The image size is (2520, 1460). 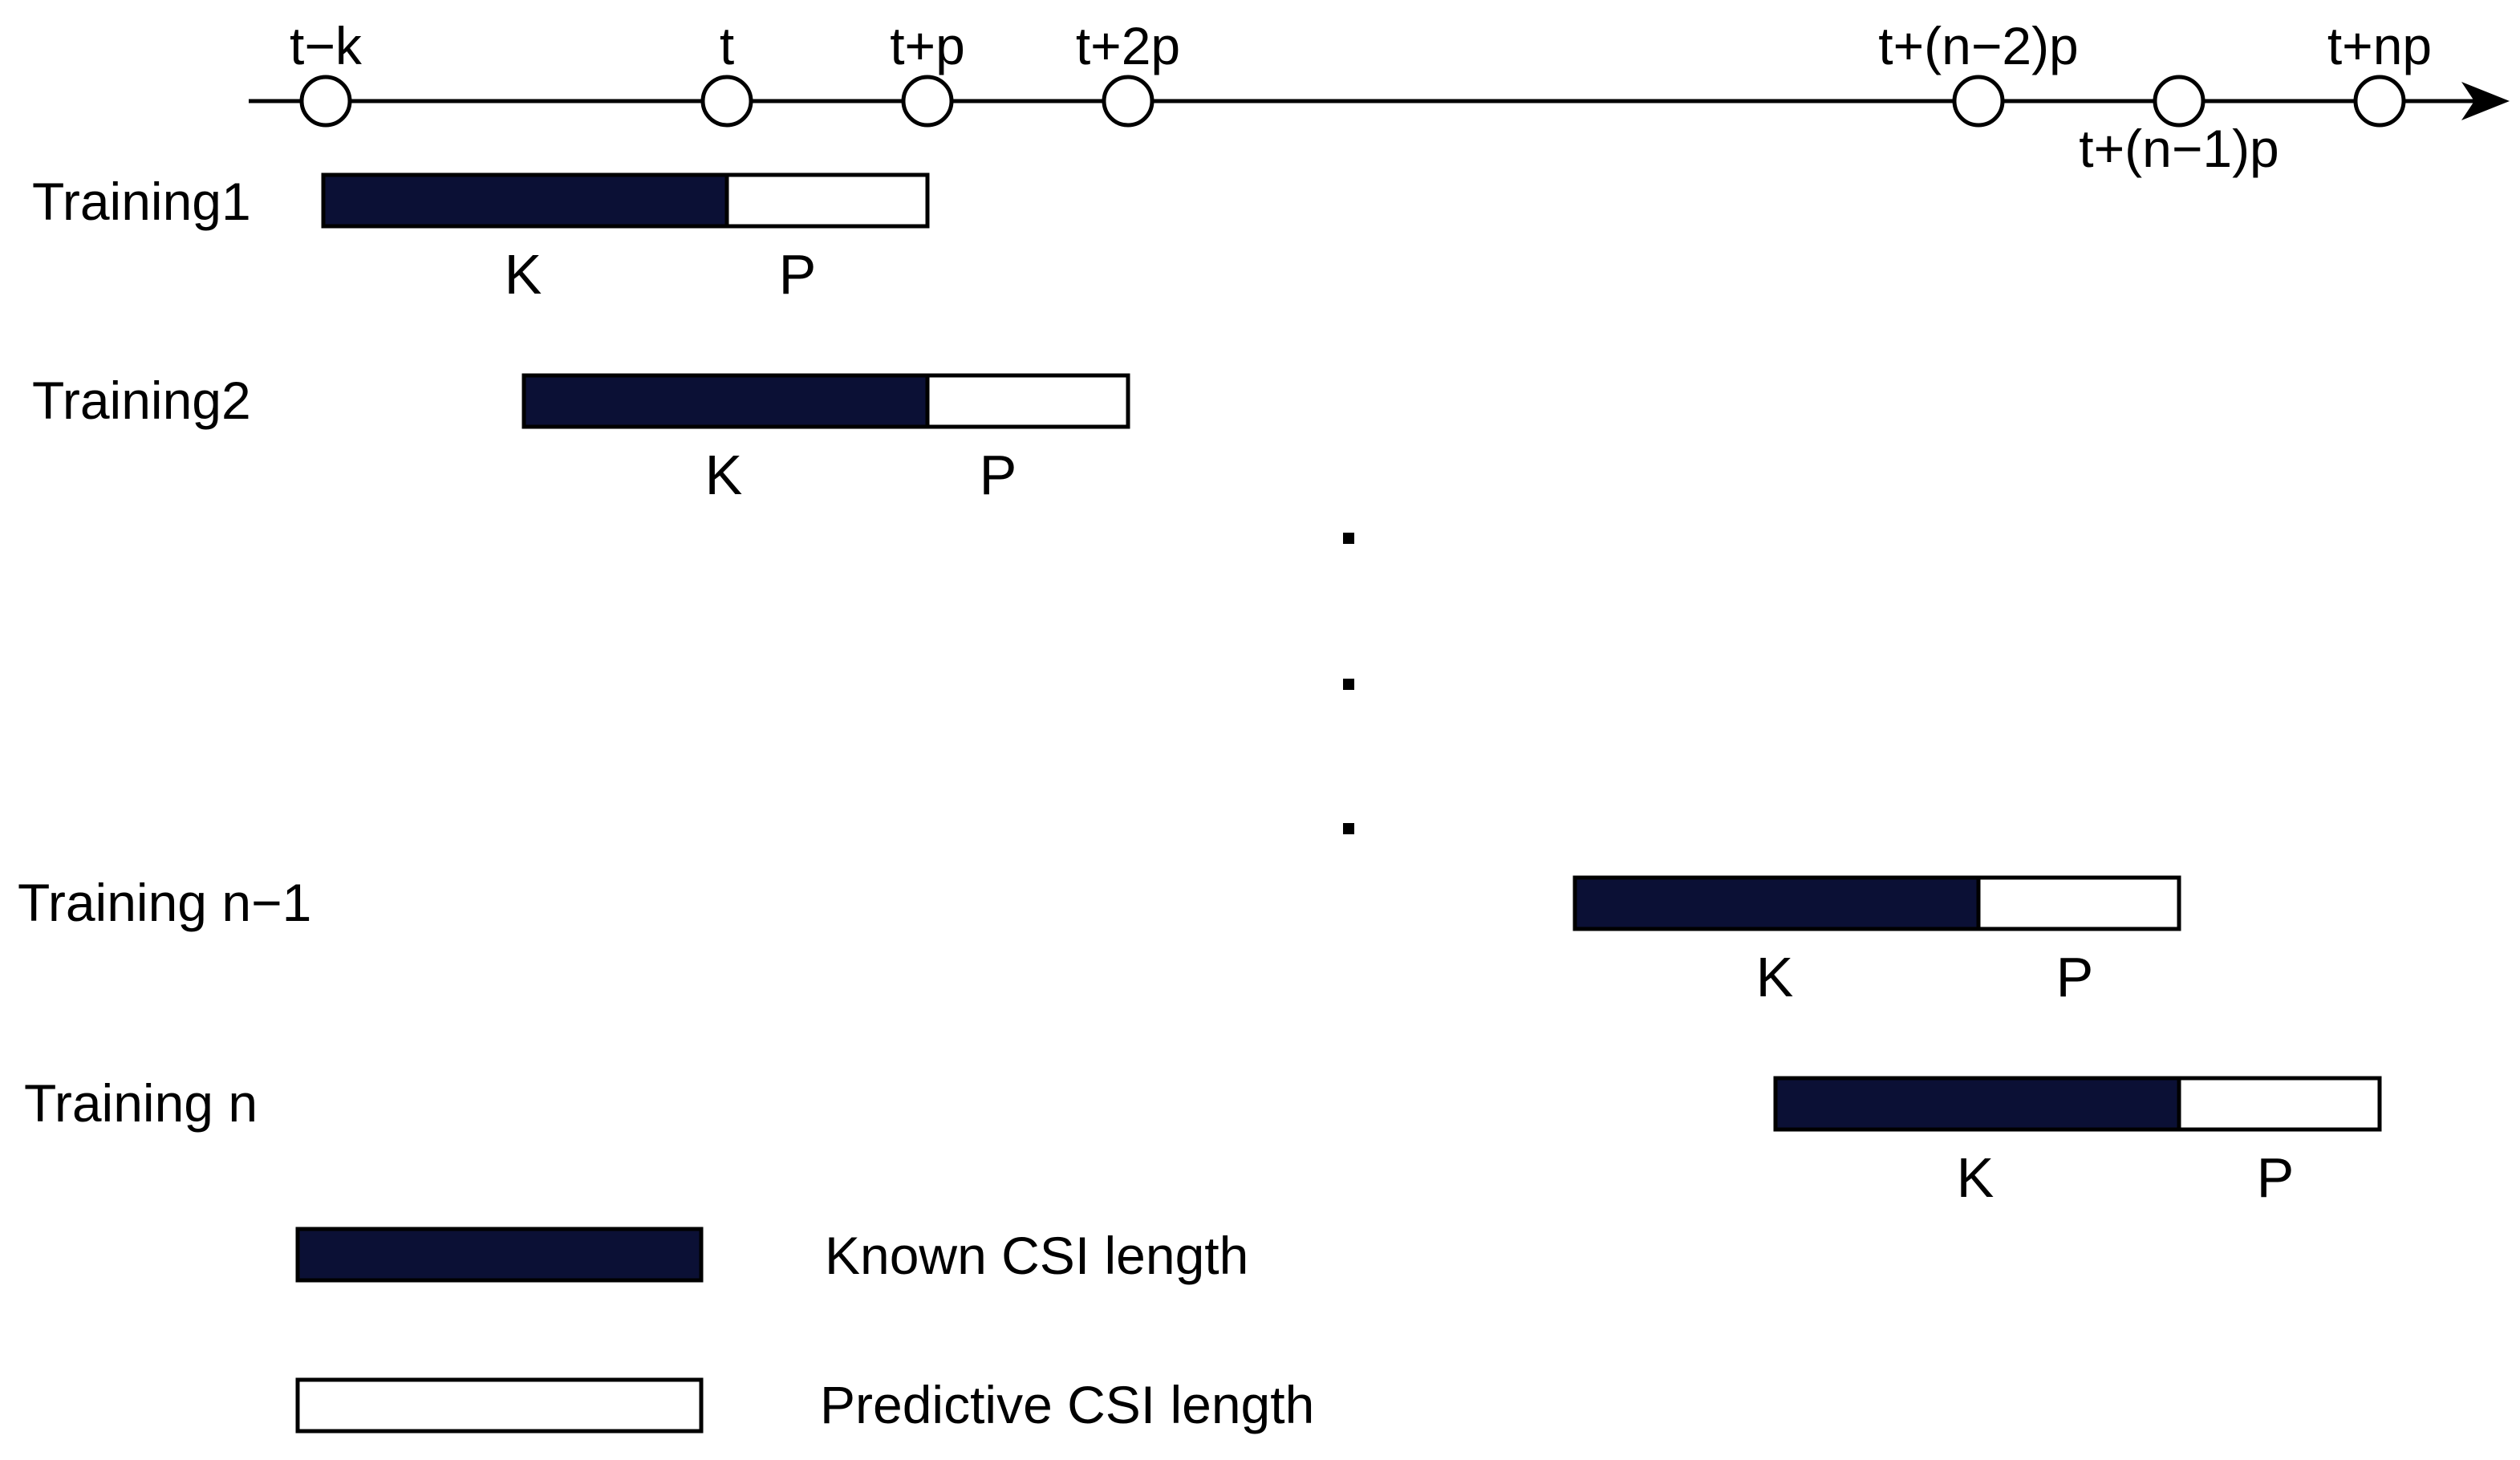 I want to click on timeline-tick: t+(n−2)p, so click(x=1978, y=72).